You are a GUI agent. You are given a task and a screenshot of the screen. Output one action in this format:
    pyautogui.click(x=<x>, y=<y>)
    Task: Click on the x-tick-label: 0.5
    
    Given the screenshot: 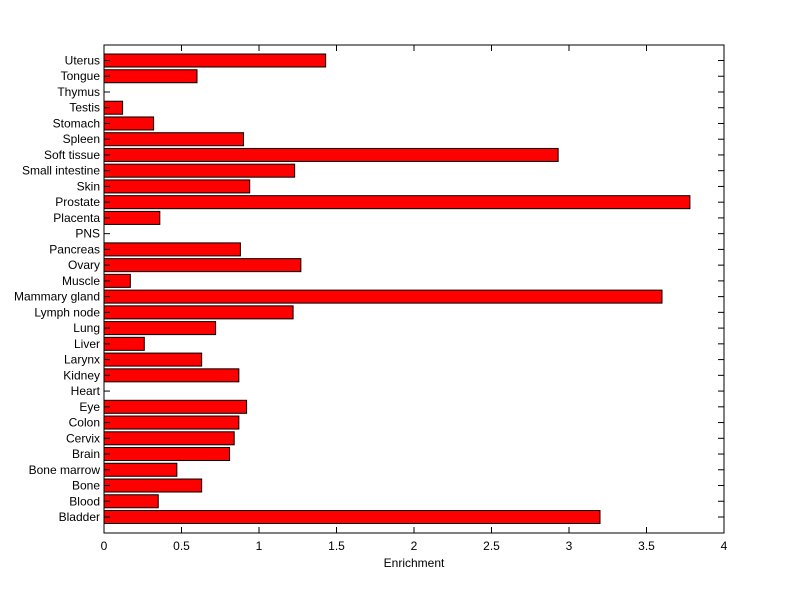 What is the action you would take?
    pyautogui.click(x=181, y=546)
    